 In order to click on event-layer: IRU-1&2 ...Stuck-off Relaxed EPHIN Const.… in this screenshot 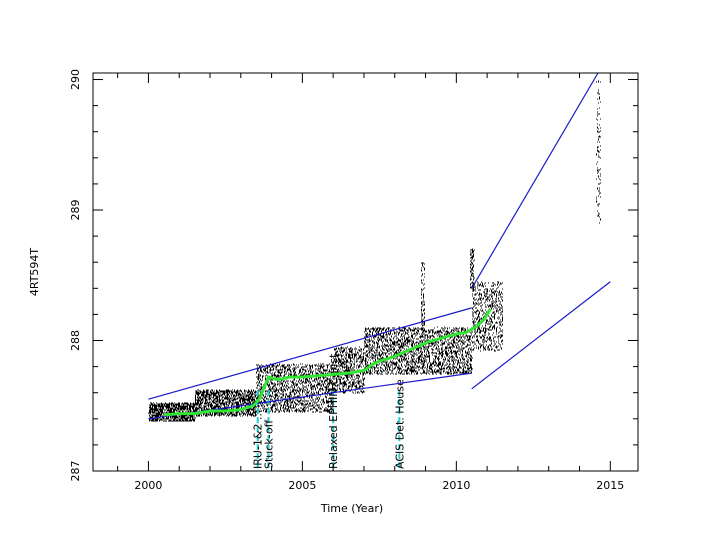, I will do `click(329, 410)`.